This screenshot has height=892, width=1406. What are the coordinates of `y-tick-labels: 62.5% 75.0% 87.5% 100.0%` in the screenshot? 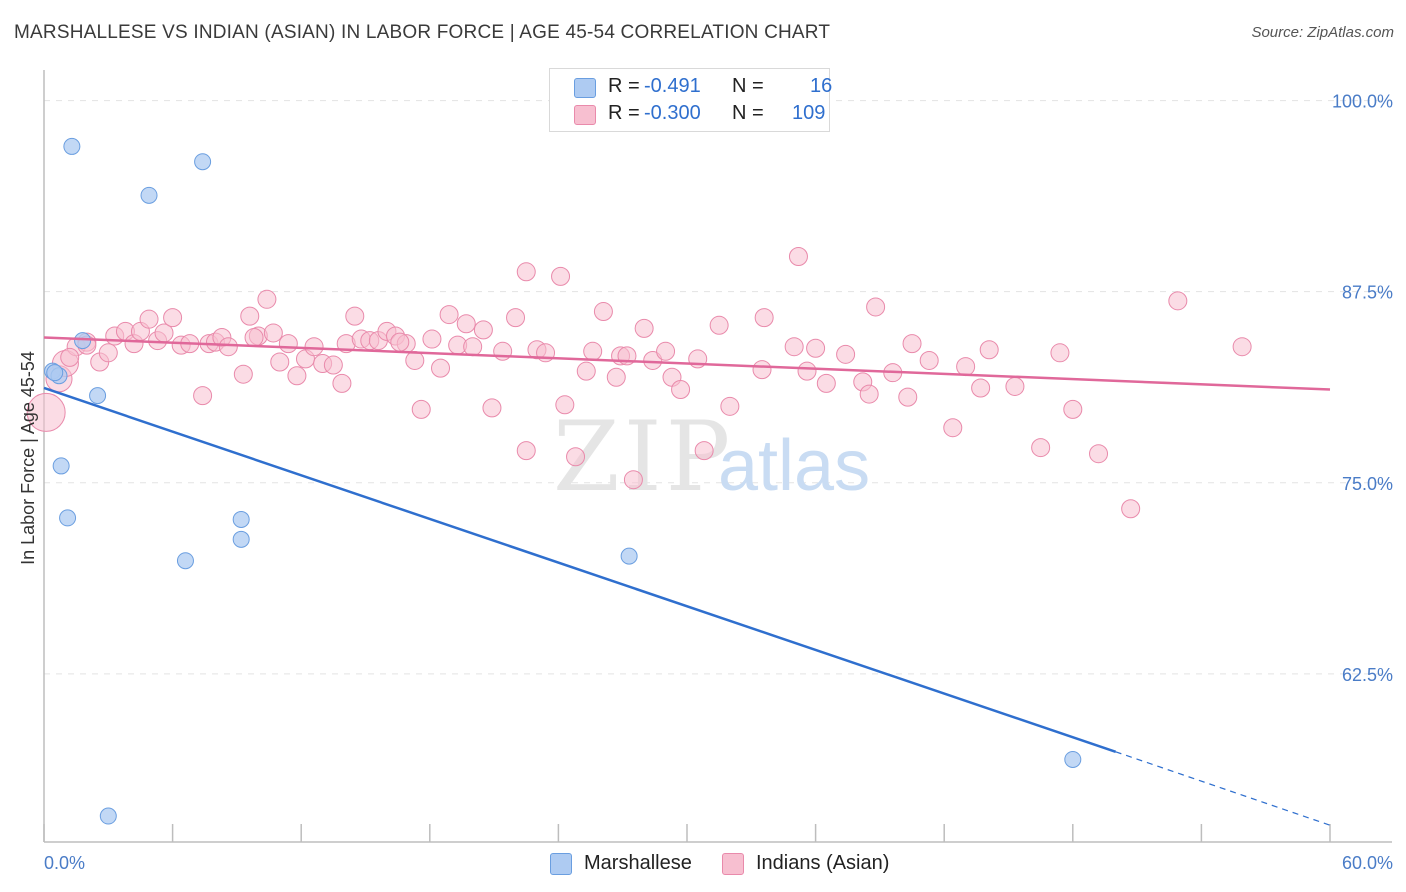 It's located at (1362, 388).